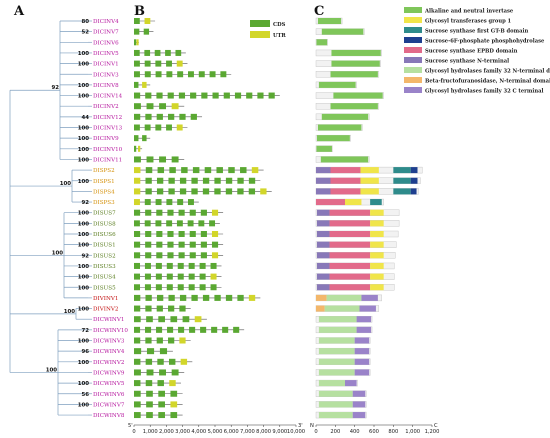 The image size is (550, 438). What do you see at coordinates (109, 352) in the screenshot?
I see `gene-label-dicwinv4: DICWINV4` at bounding box center [109, 352].